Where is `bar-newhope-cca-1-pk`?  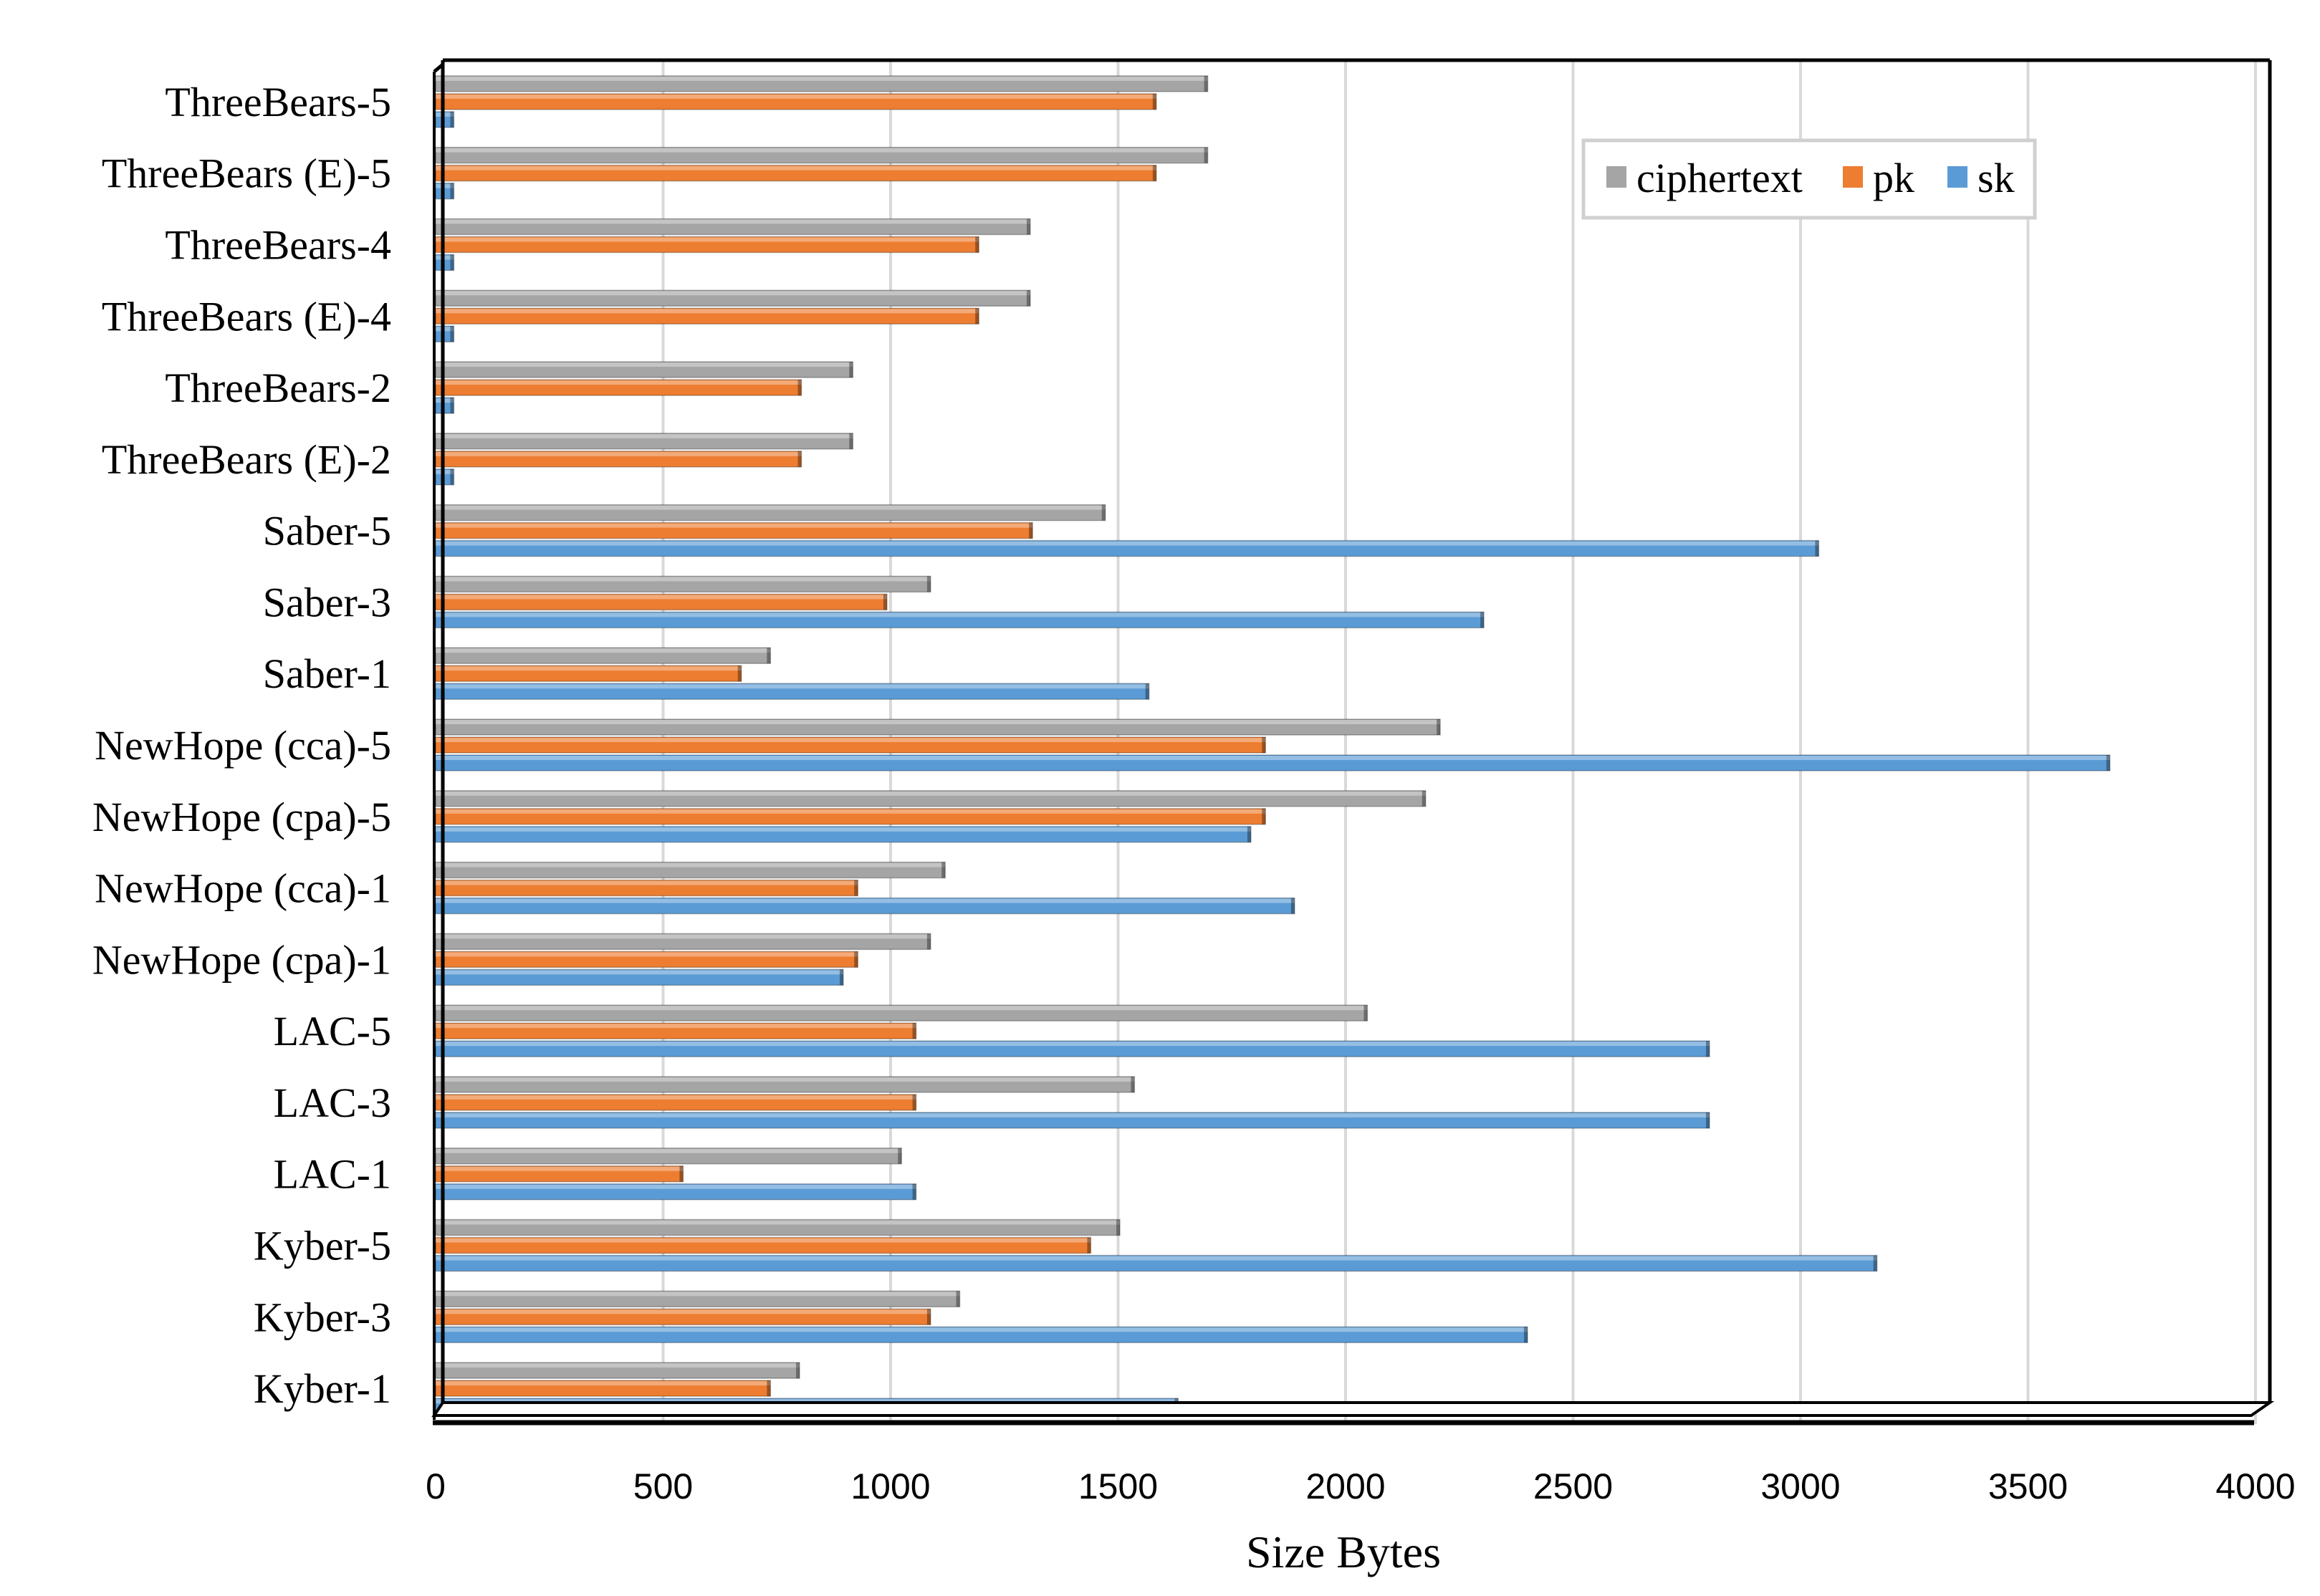 bar-newhope-cca-1-pk is located at coordinates (647, 888).